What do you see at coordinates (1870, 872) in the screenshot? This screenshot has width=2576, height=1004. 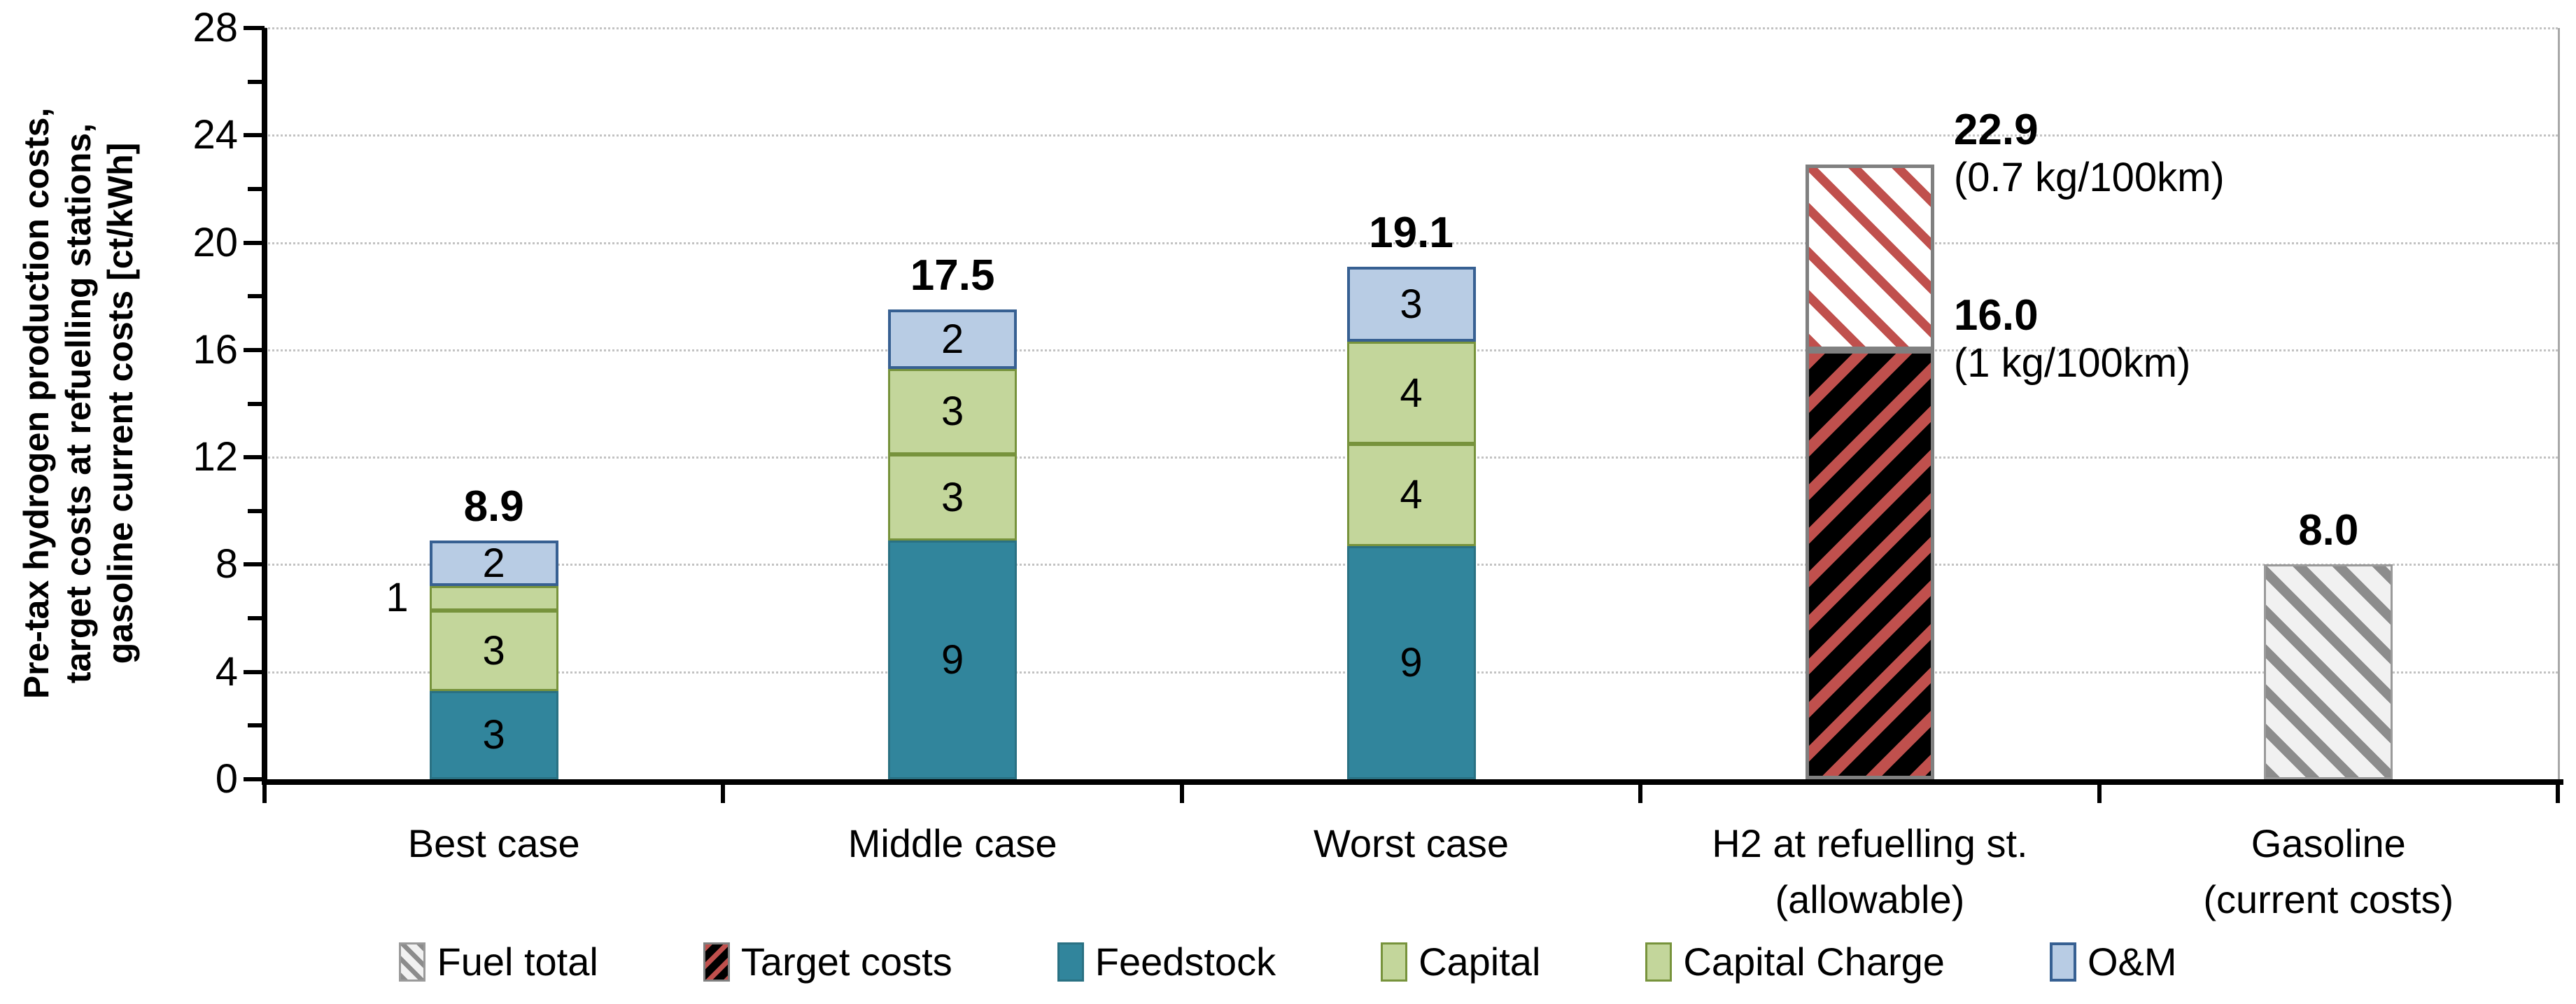 I see `category-label: H2 at refuelling st. (allowable)` at bounding box center [1870, 872].